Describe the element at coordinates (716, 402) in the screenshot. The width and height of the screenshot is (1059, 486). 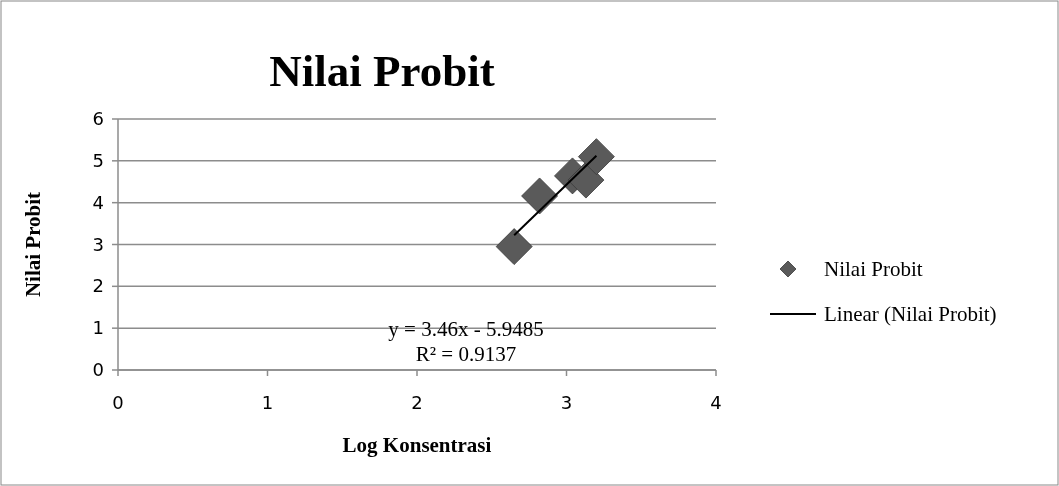
I see `x-tick-label: 4` at that location.